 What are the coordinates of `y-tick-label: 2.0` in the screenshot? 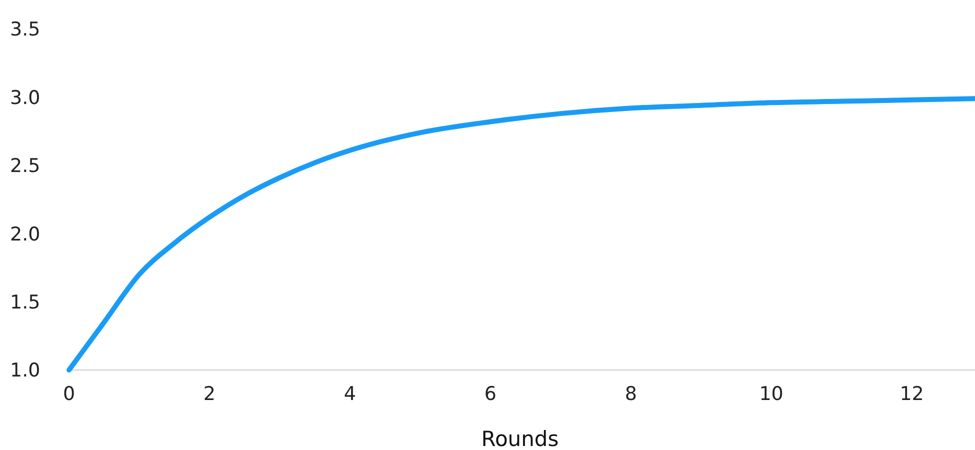 It's located at (25, 234).